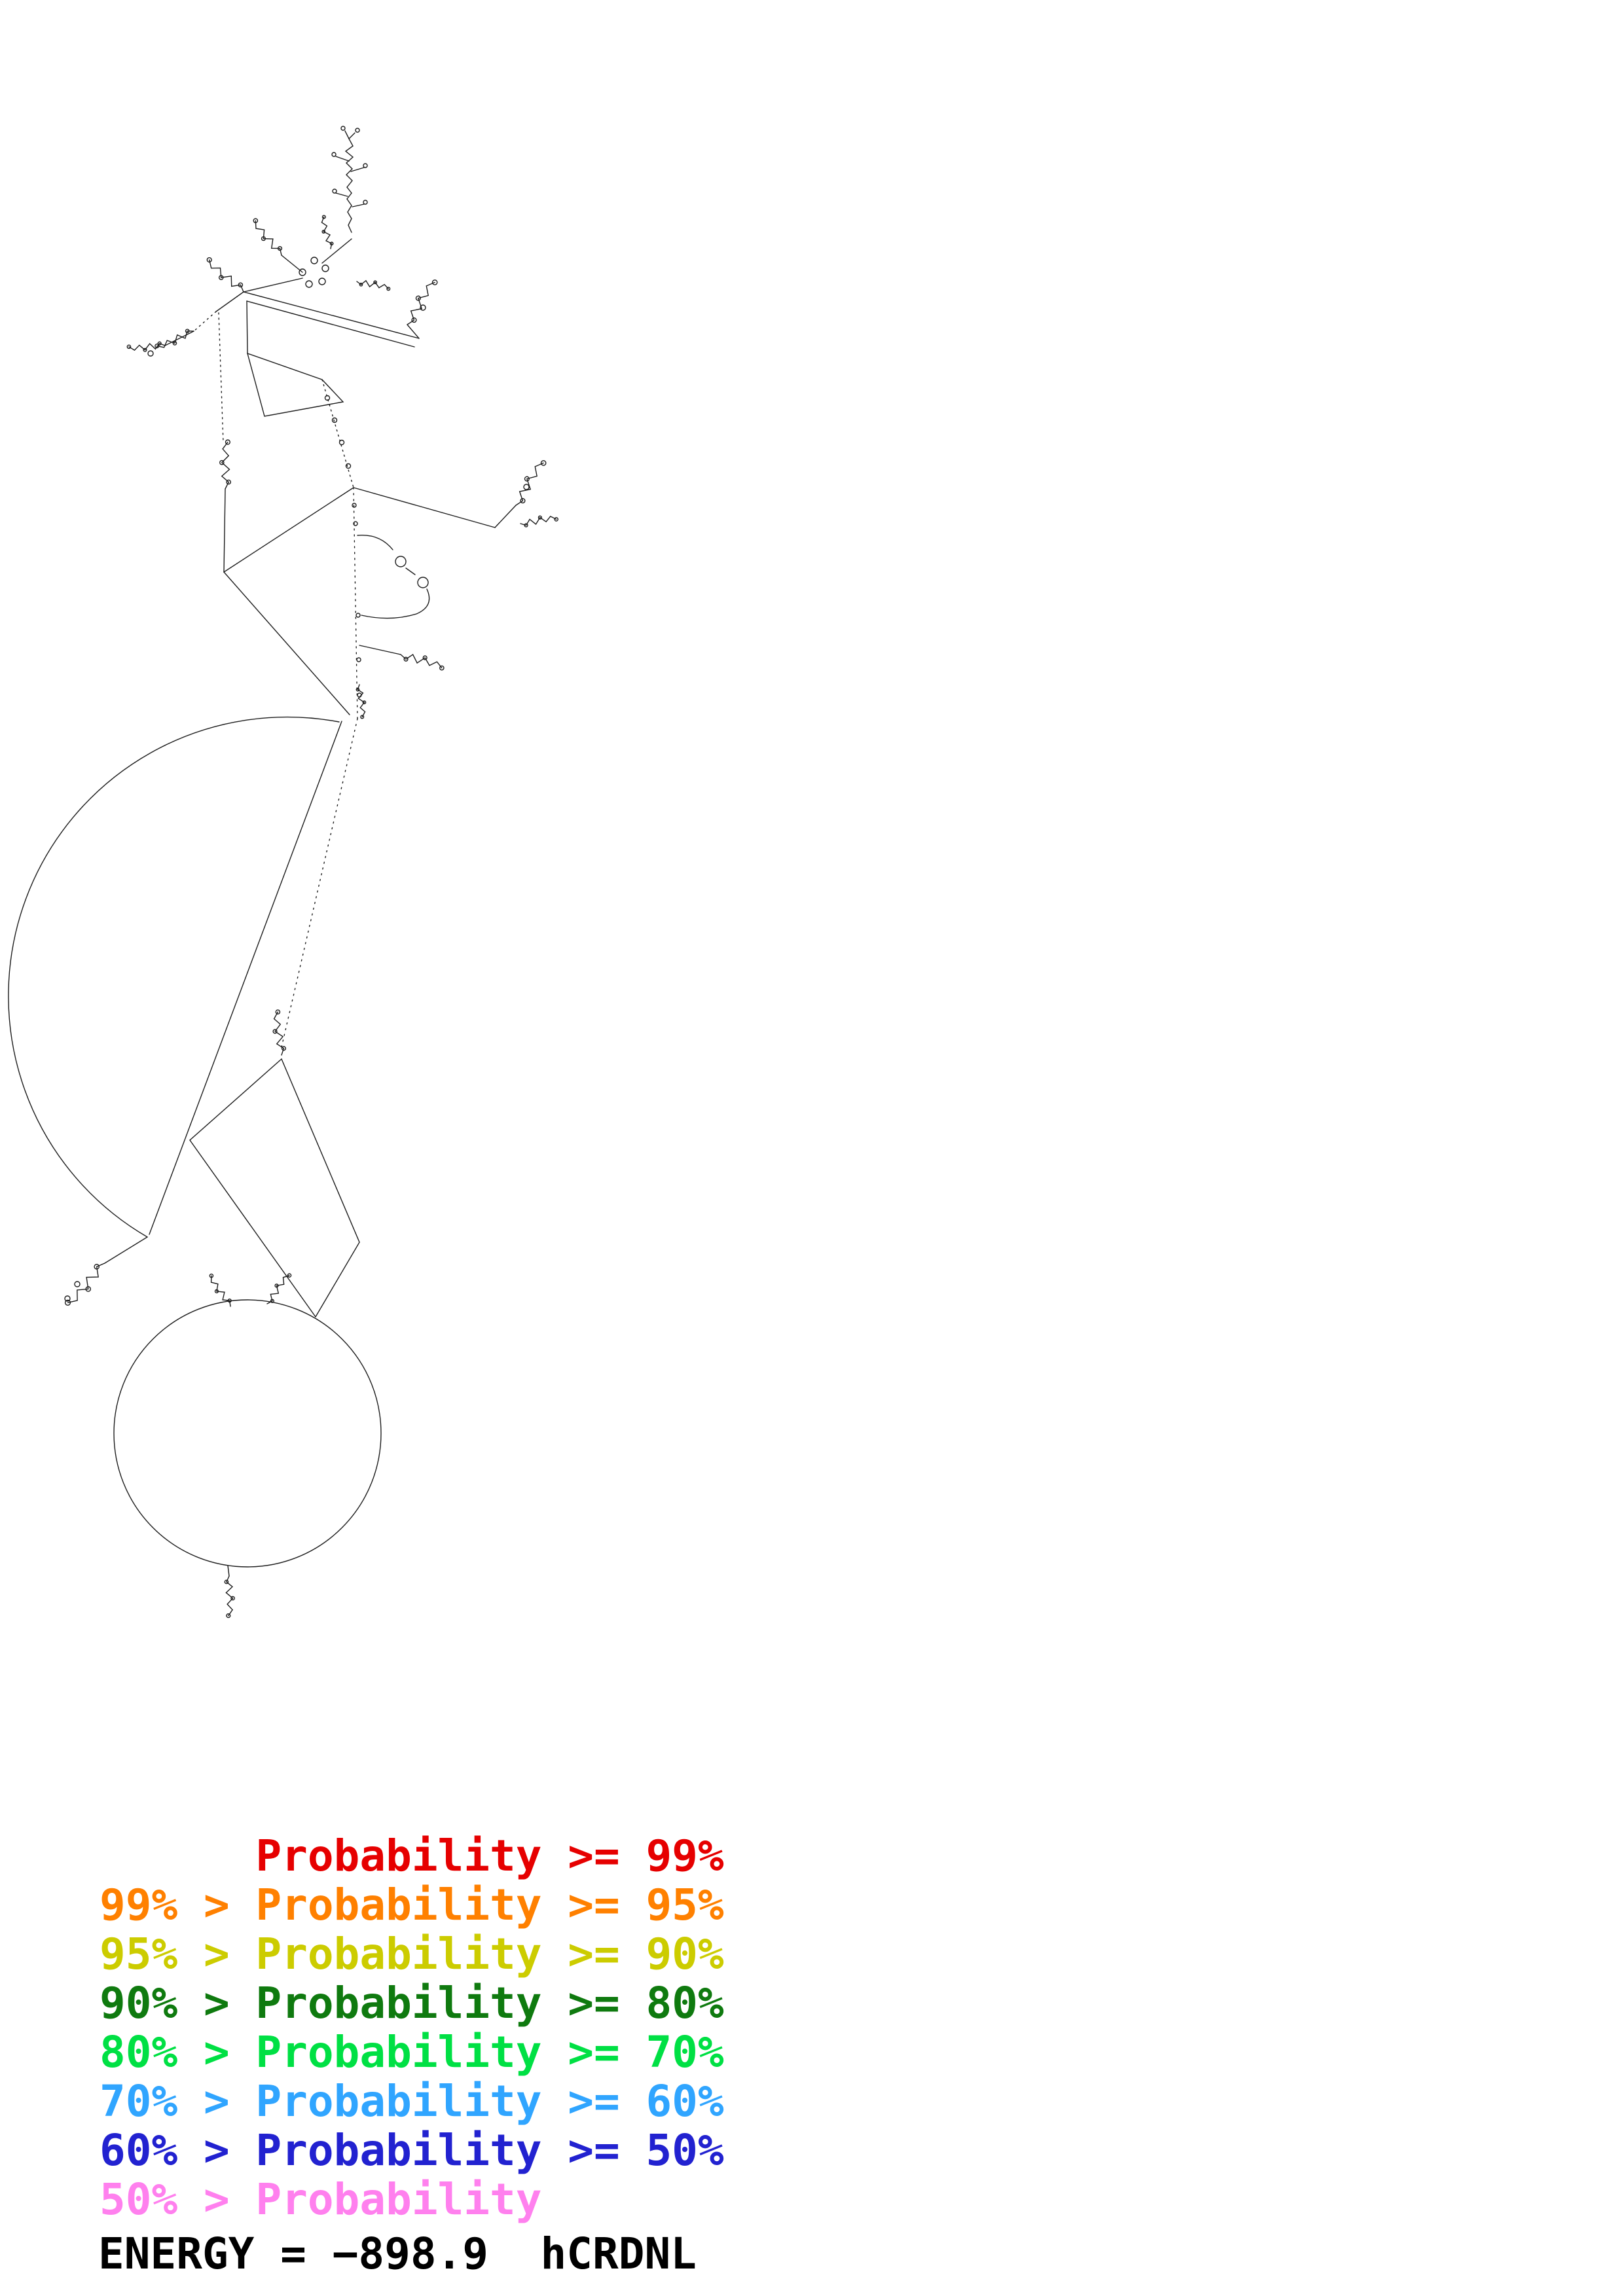 The height and width of the screenshot is (2296, 1623). I want to click on legend-item-90: 95% > Probability >= 90%, so click(412, 1954).